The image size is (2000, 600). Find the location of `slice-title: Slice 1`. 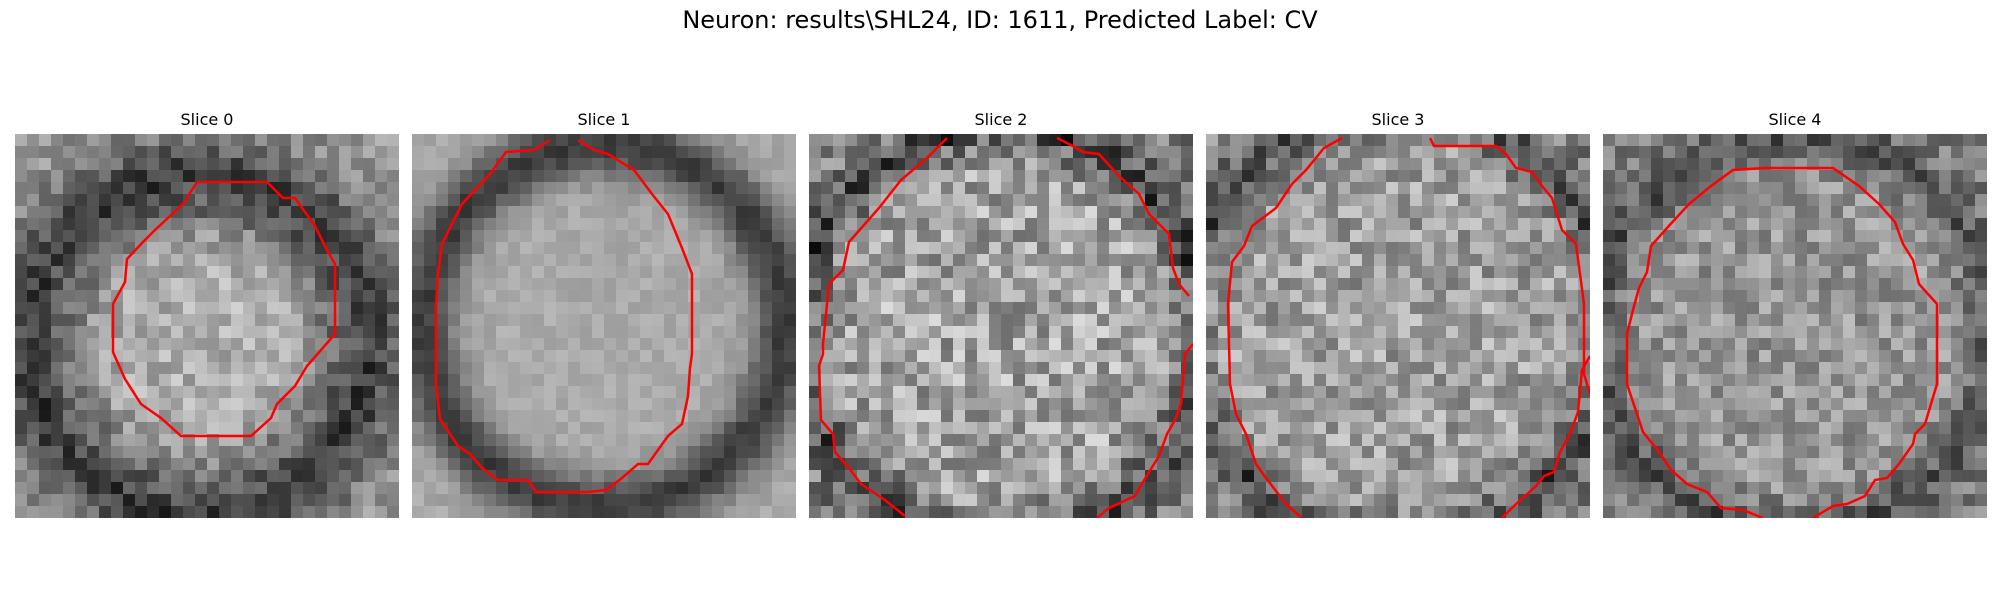

slice-title: Slice 1 is located at coordinates (604, 119).